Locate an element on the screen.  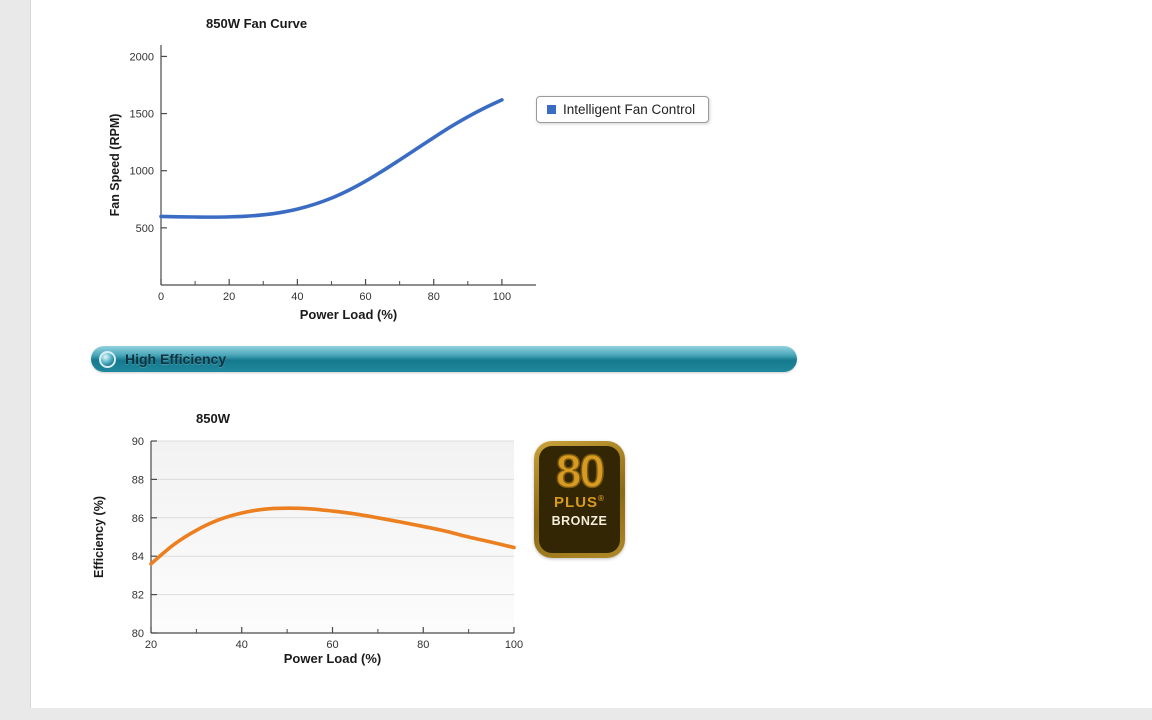
y-tick-label: 84 is located at coordinates (138, 557).